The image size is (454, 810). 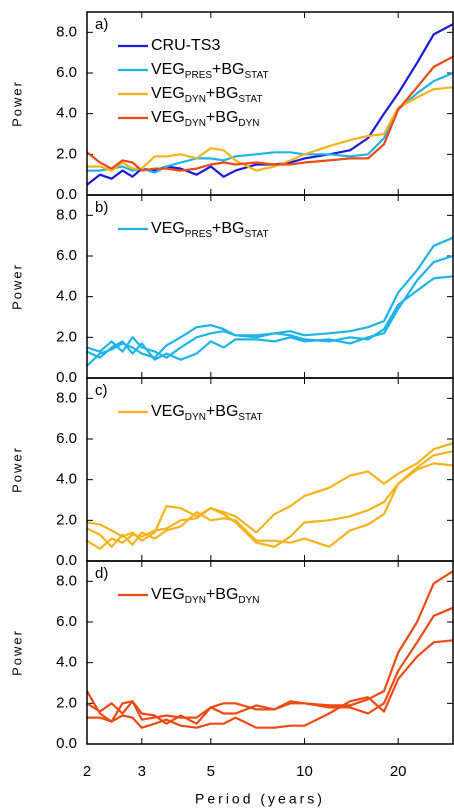 What do you see at coordinates (87, 771) in the screenshot?
I see `x-tick-label: 2` at bounding box center [87, 771].